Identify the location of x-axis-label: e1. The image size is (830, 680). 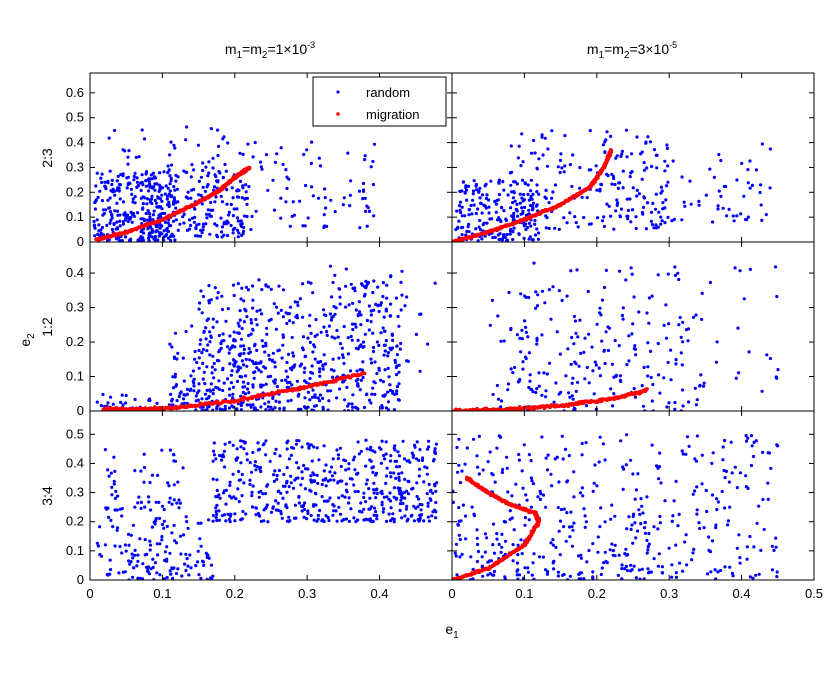
(452, 631).